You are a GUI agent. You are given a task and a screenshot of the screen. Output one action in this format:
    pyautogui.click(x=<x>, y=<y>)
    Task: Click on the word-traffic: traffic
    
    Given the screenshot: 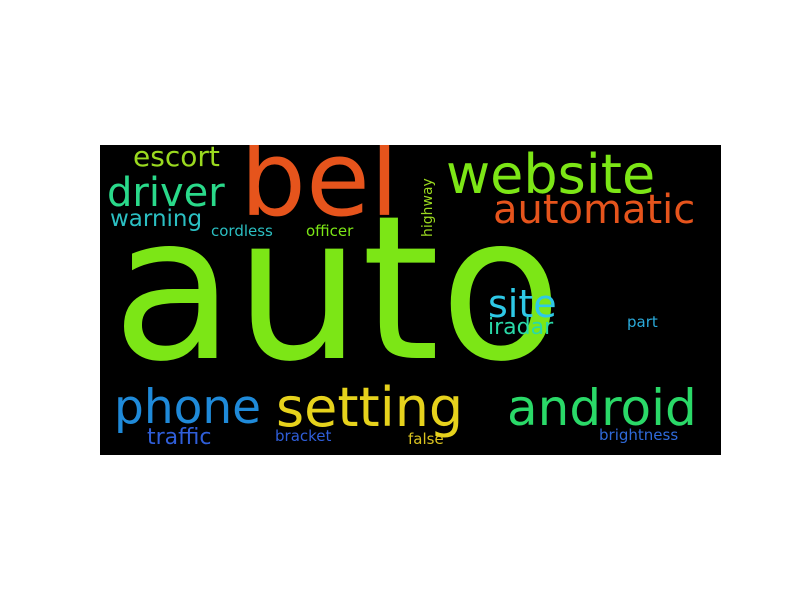 What is the action you would take?
    pyautogui.click(x=179, y=437)
    